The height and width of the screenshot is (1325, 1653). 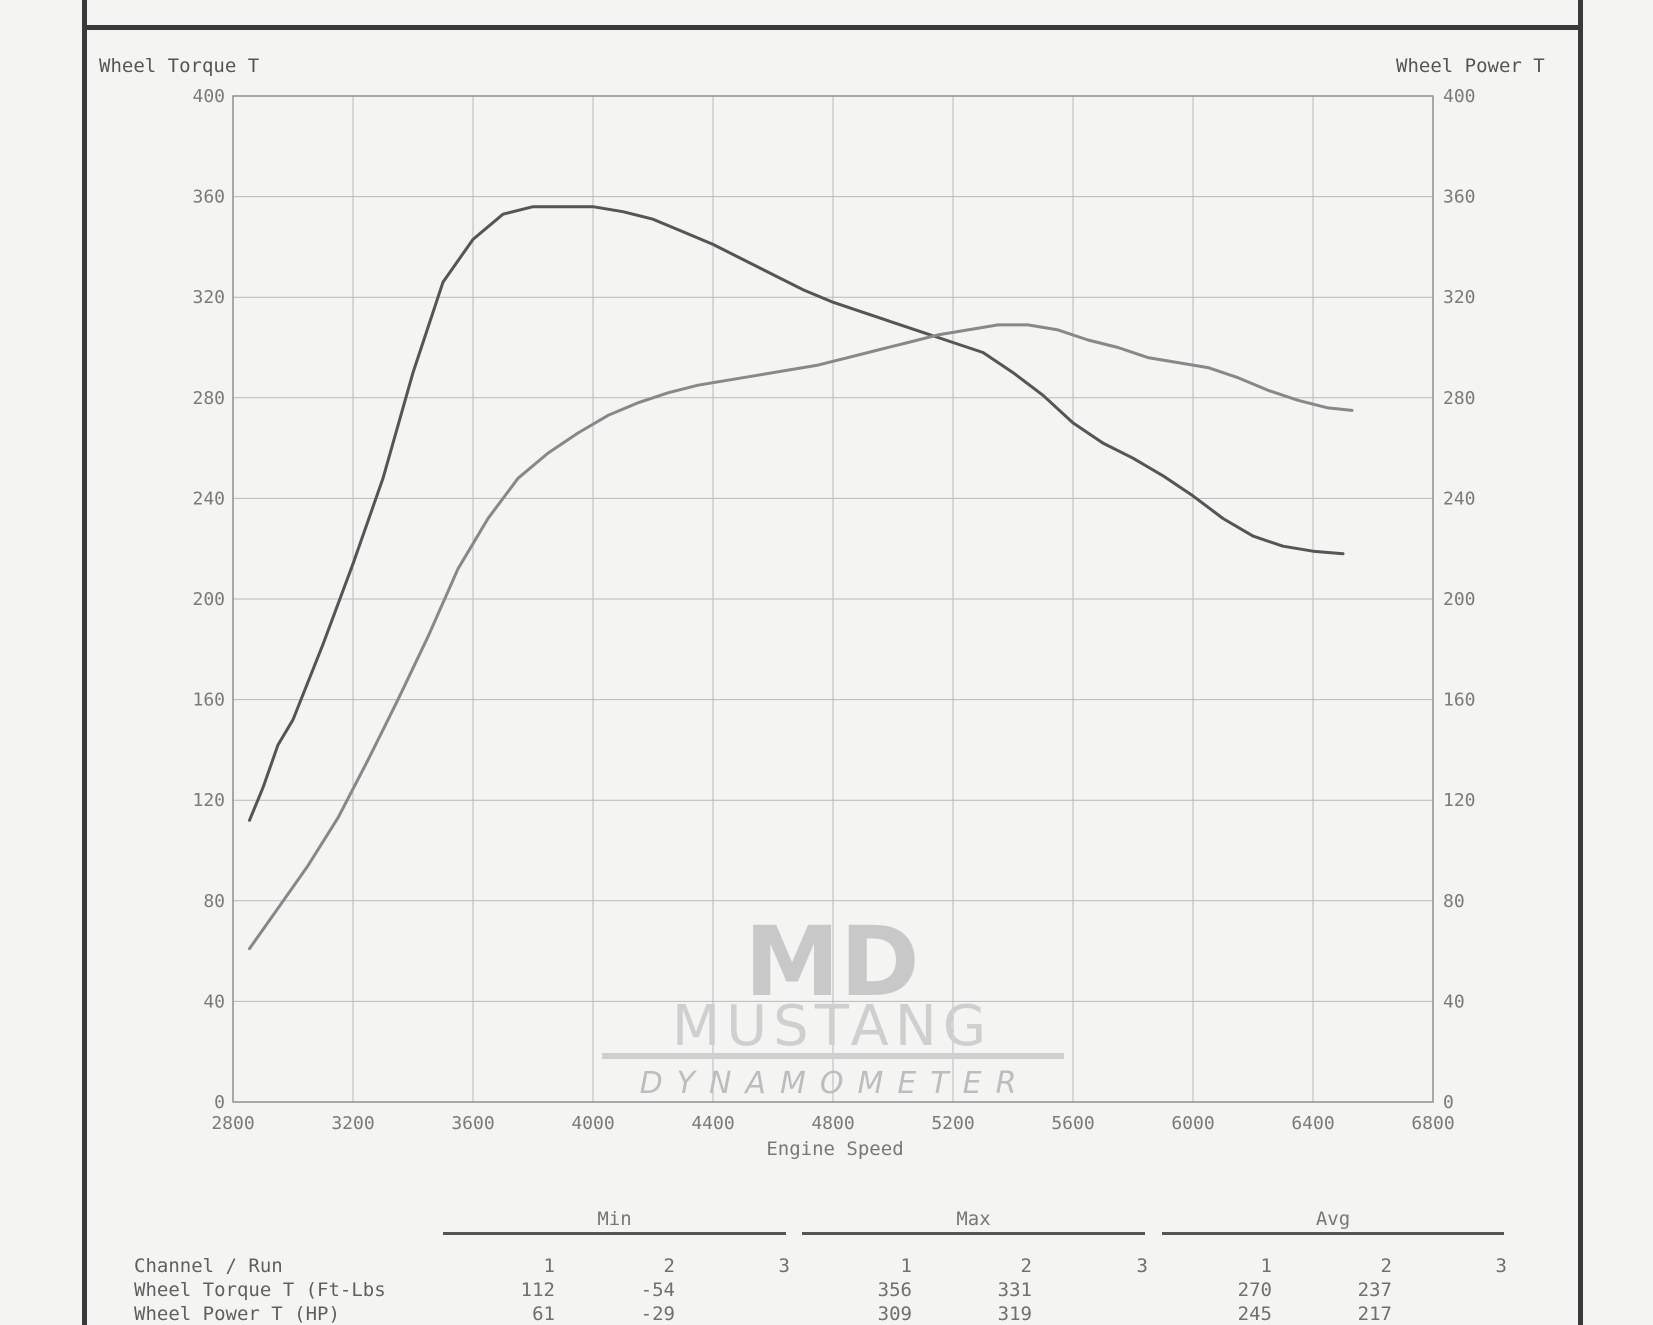 I want to click on logo-mark: MD, so click(x=831, y=962).